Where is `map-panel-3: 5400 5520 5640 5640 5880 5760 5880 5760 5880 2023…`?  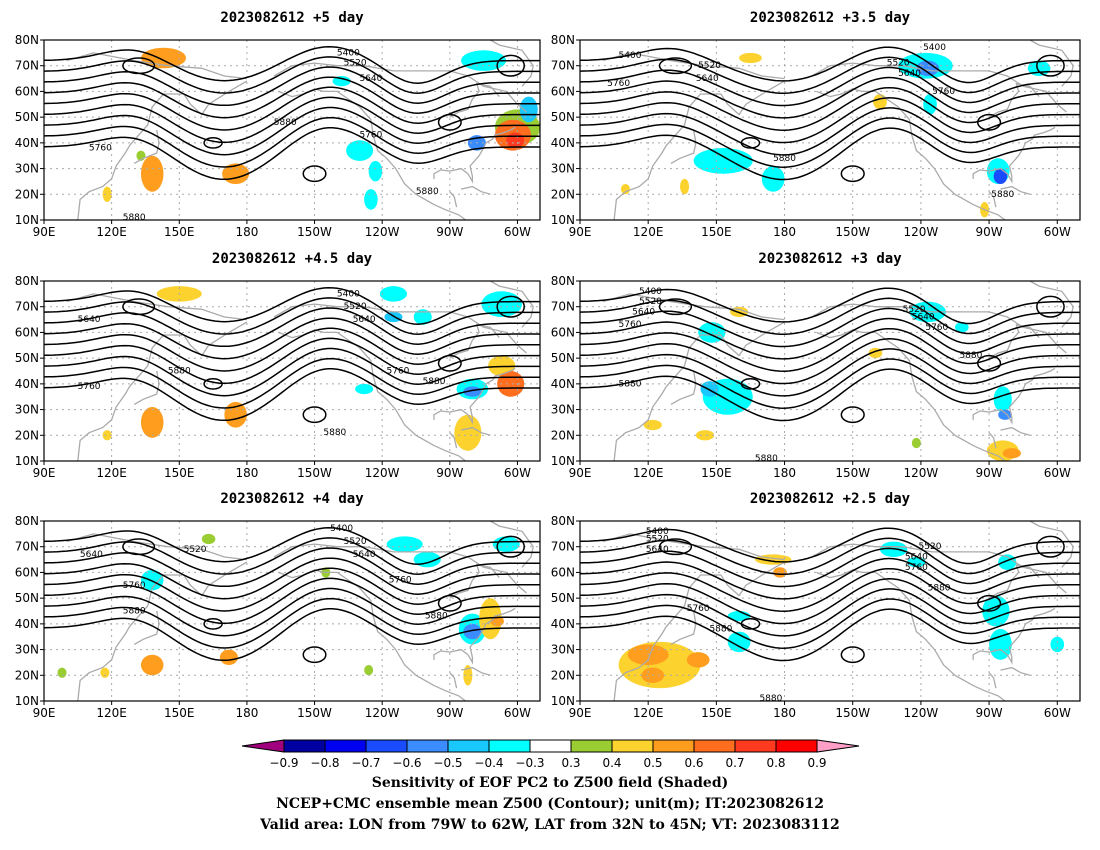
map-panel-3: 5400 5520 5640 5640 5880 5760 5880 5760 5880 2023… is located at coordinates (278, 365).